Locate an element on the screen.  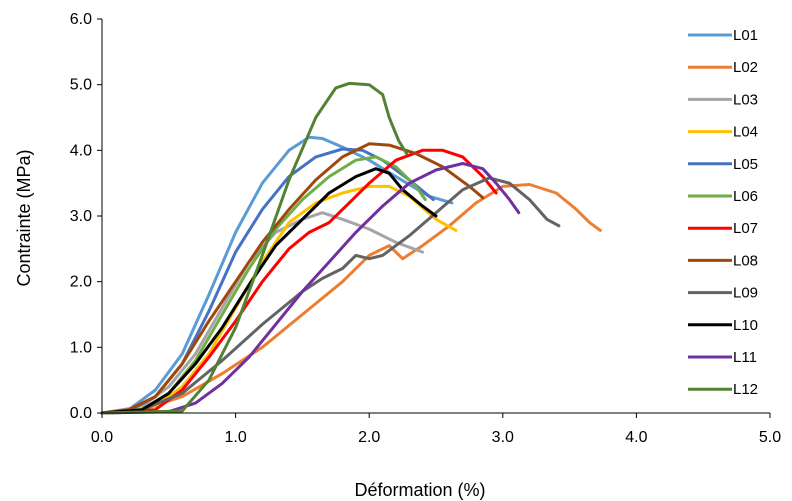
legend-item-l03: L03 is located at coordinates (723, 99).